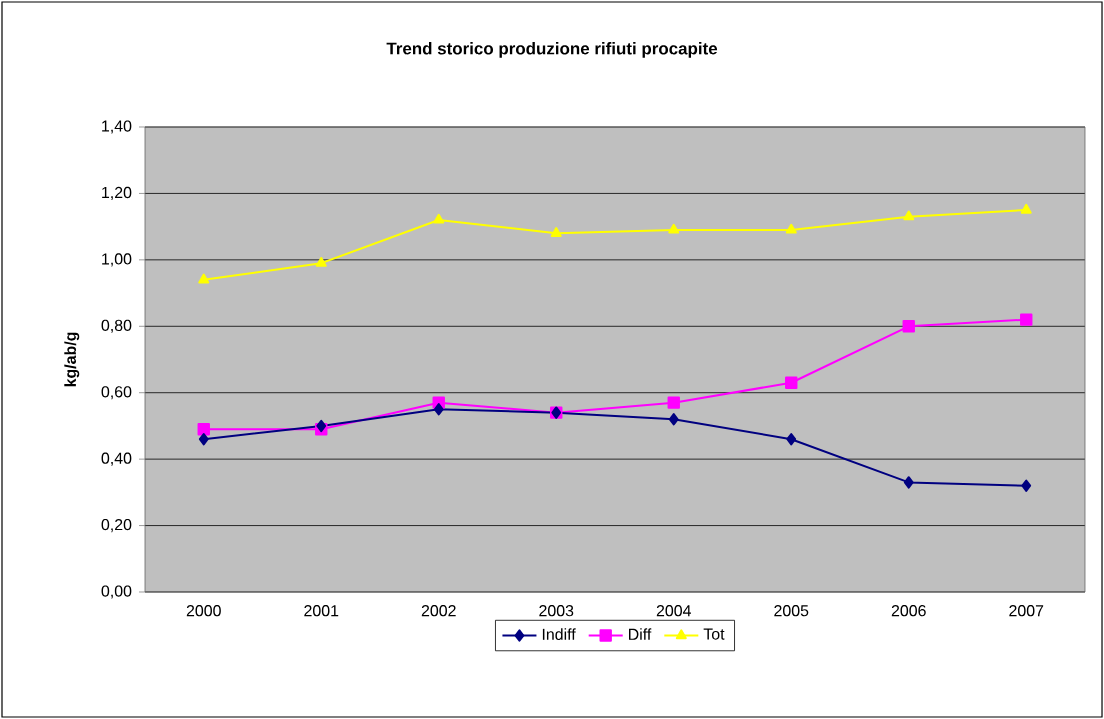 The image size is (1104, 719). What do you see at coordinates (640, 634) in the screenshot?
I see `legend-label: Diff` at bounding box center [640, 634].